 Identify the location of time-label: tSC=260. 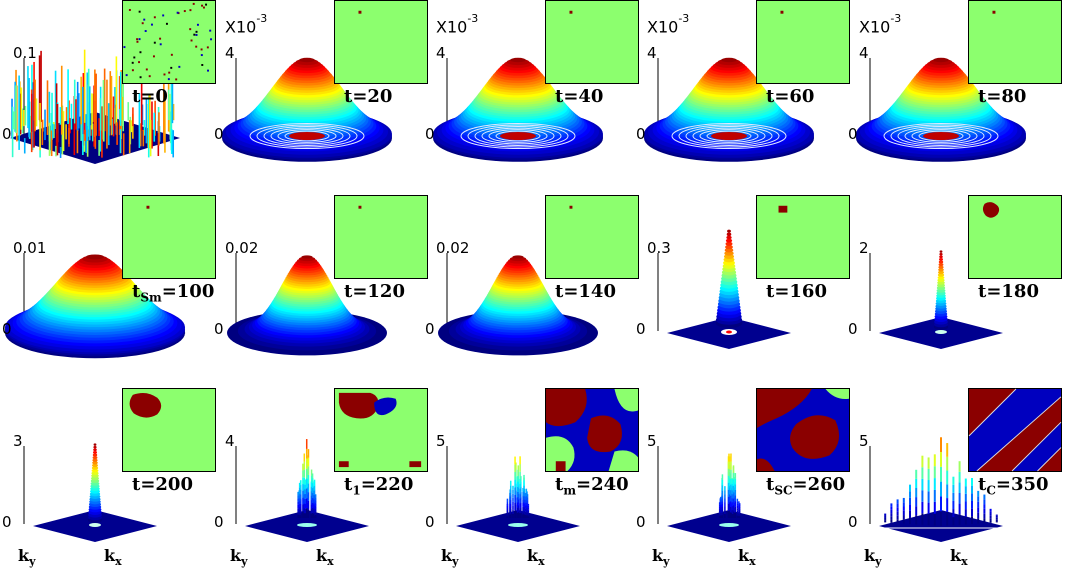
(805, 486).